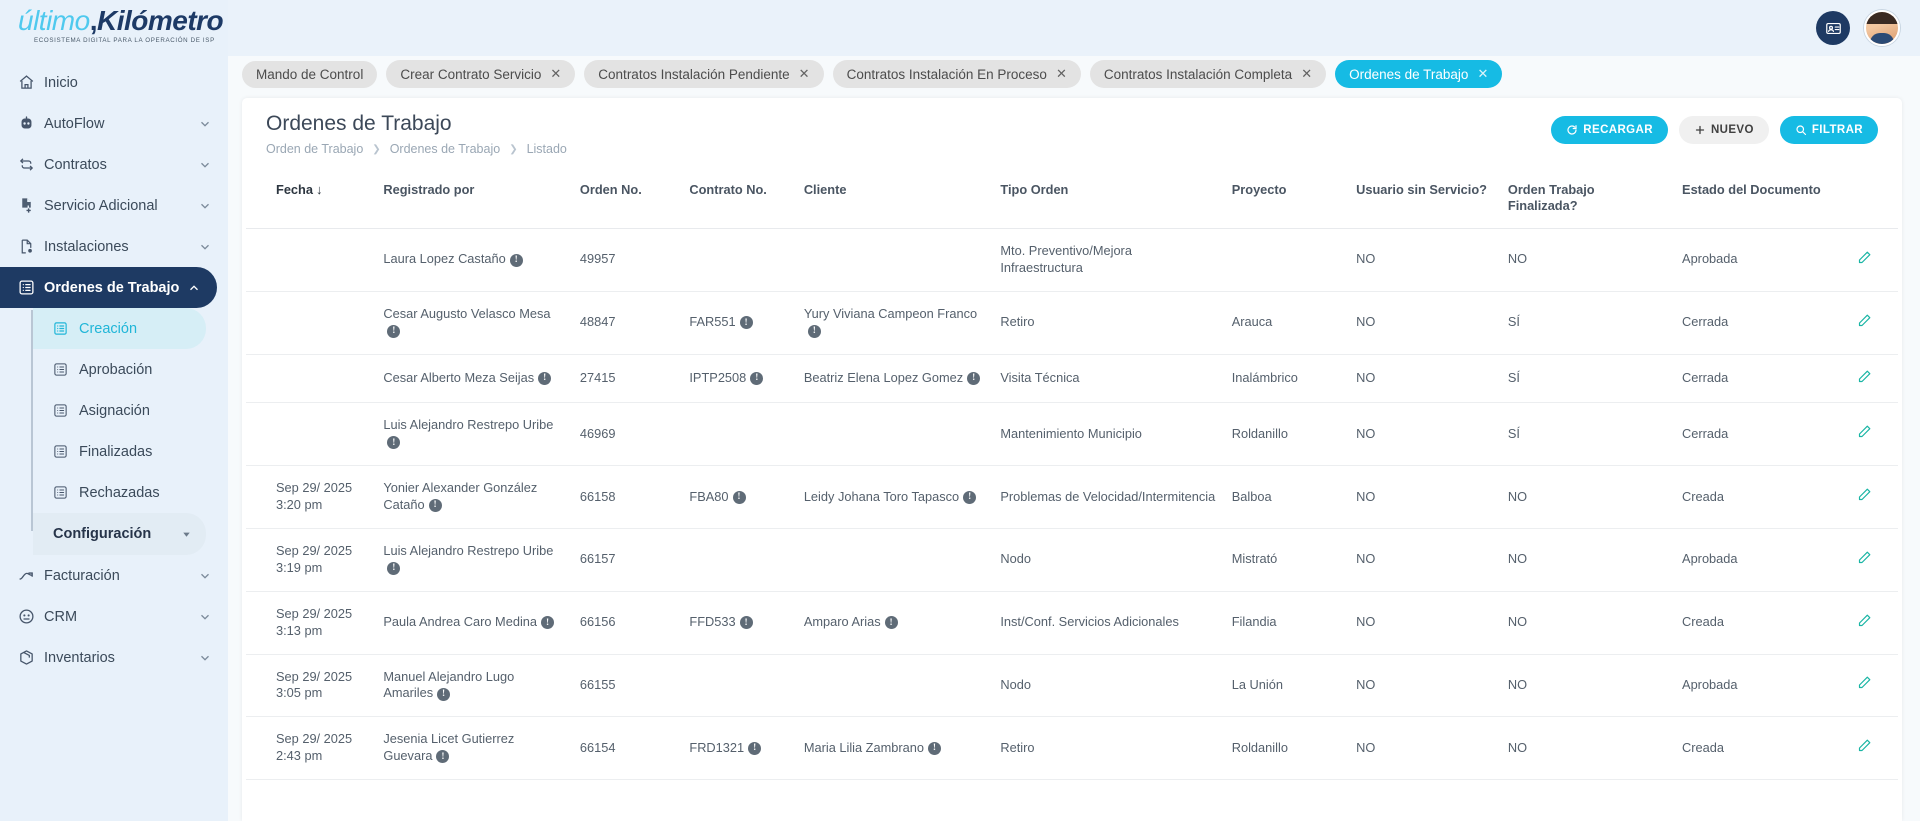 The width and height of the screenshot is (1920, 821). Describe the element at coordinates (1882, 28) in the screenshot. I see `avatar` at that location.